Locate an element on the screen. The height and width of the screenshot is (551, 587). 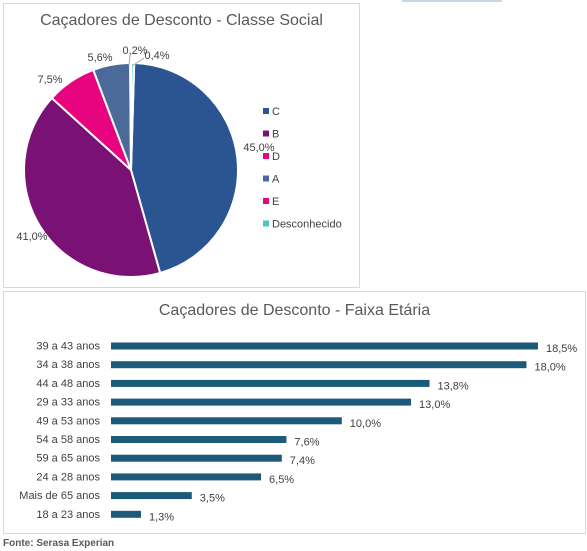
bar-data-label: 18,5% is located at coordinates (561, 349).